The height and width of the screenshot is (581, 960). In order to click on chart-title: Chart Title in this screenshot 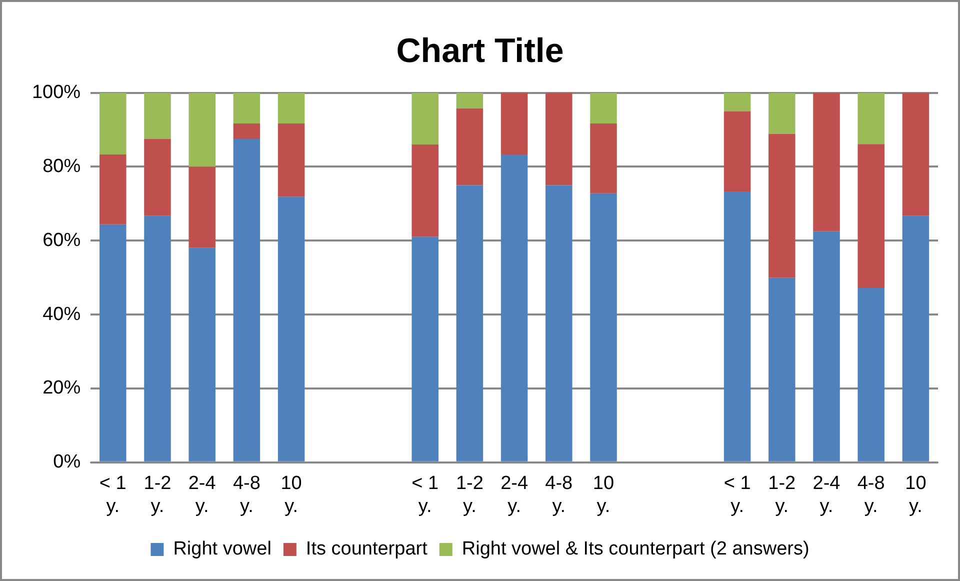, I will do `click(480, 51)`.